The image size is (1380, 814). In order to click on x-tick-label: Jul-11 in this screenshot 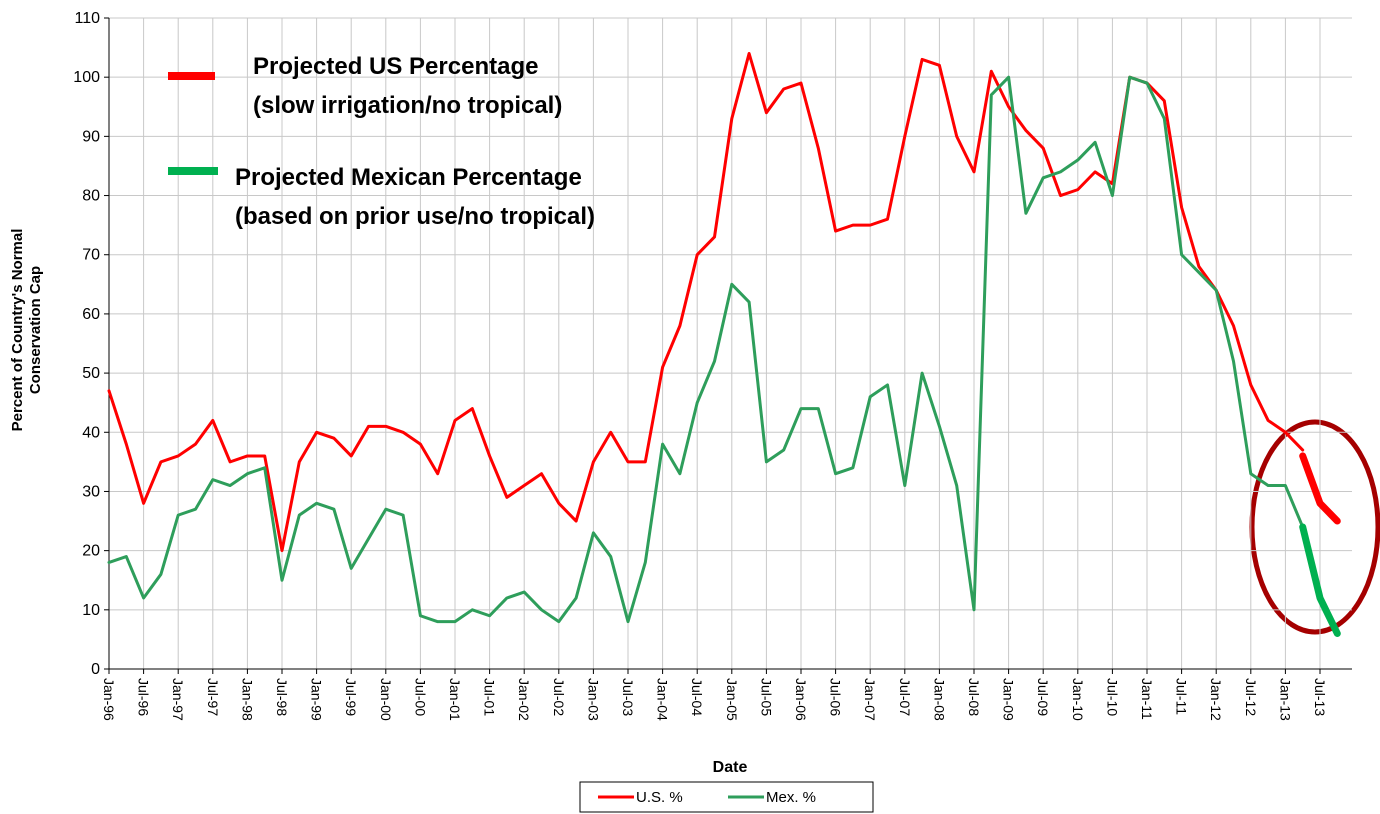, I will do `click(1182, 696)`.